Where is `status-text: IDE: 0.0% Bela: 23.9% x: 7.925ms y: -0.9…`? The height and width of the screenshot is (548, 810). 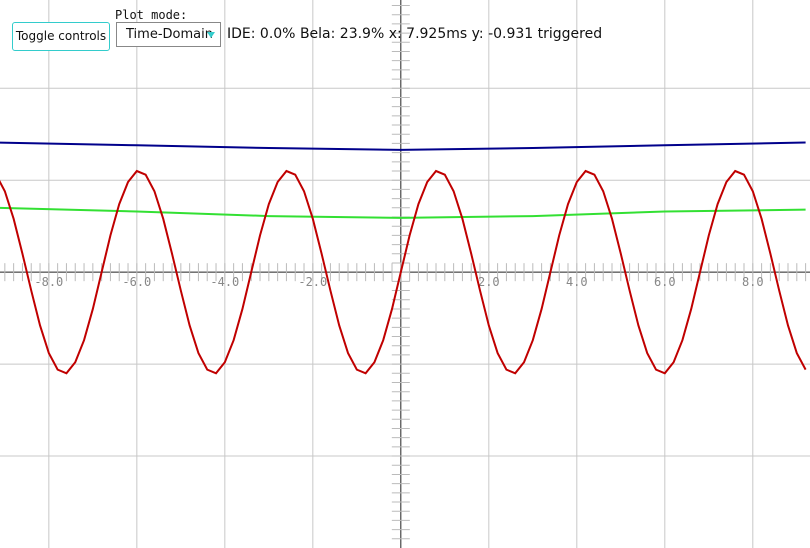 status-text: IDE: 0.0% Bela: 23.9% x: 7.925ms y: -0.9… is located at coordinates (415, 34).